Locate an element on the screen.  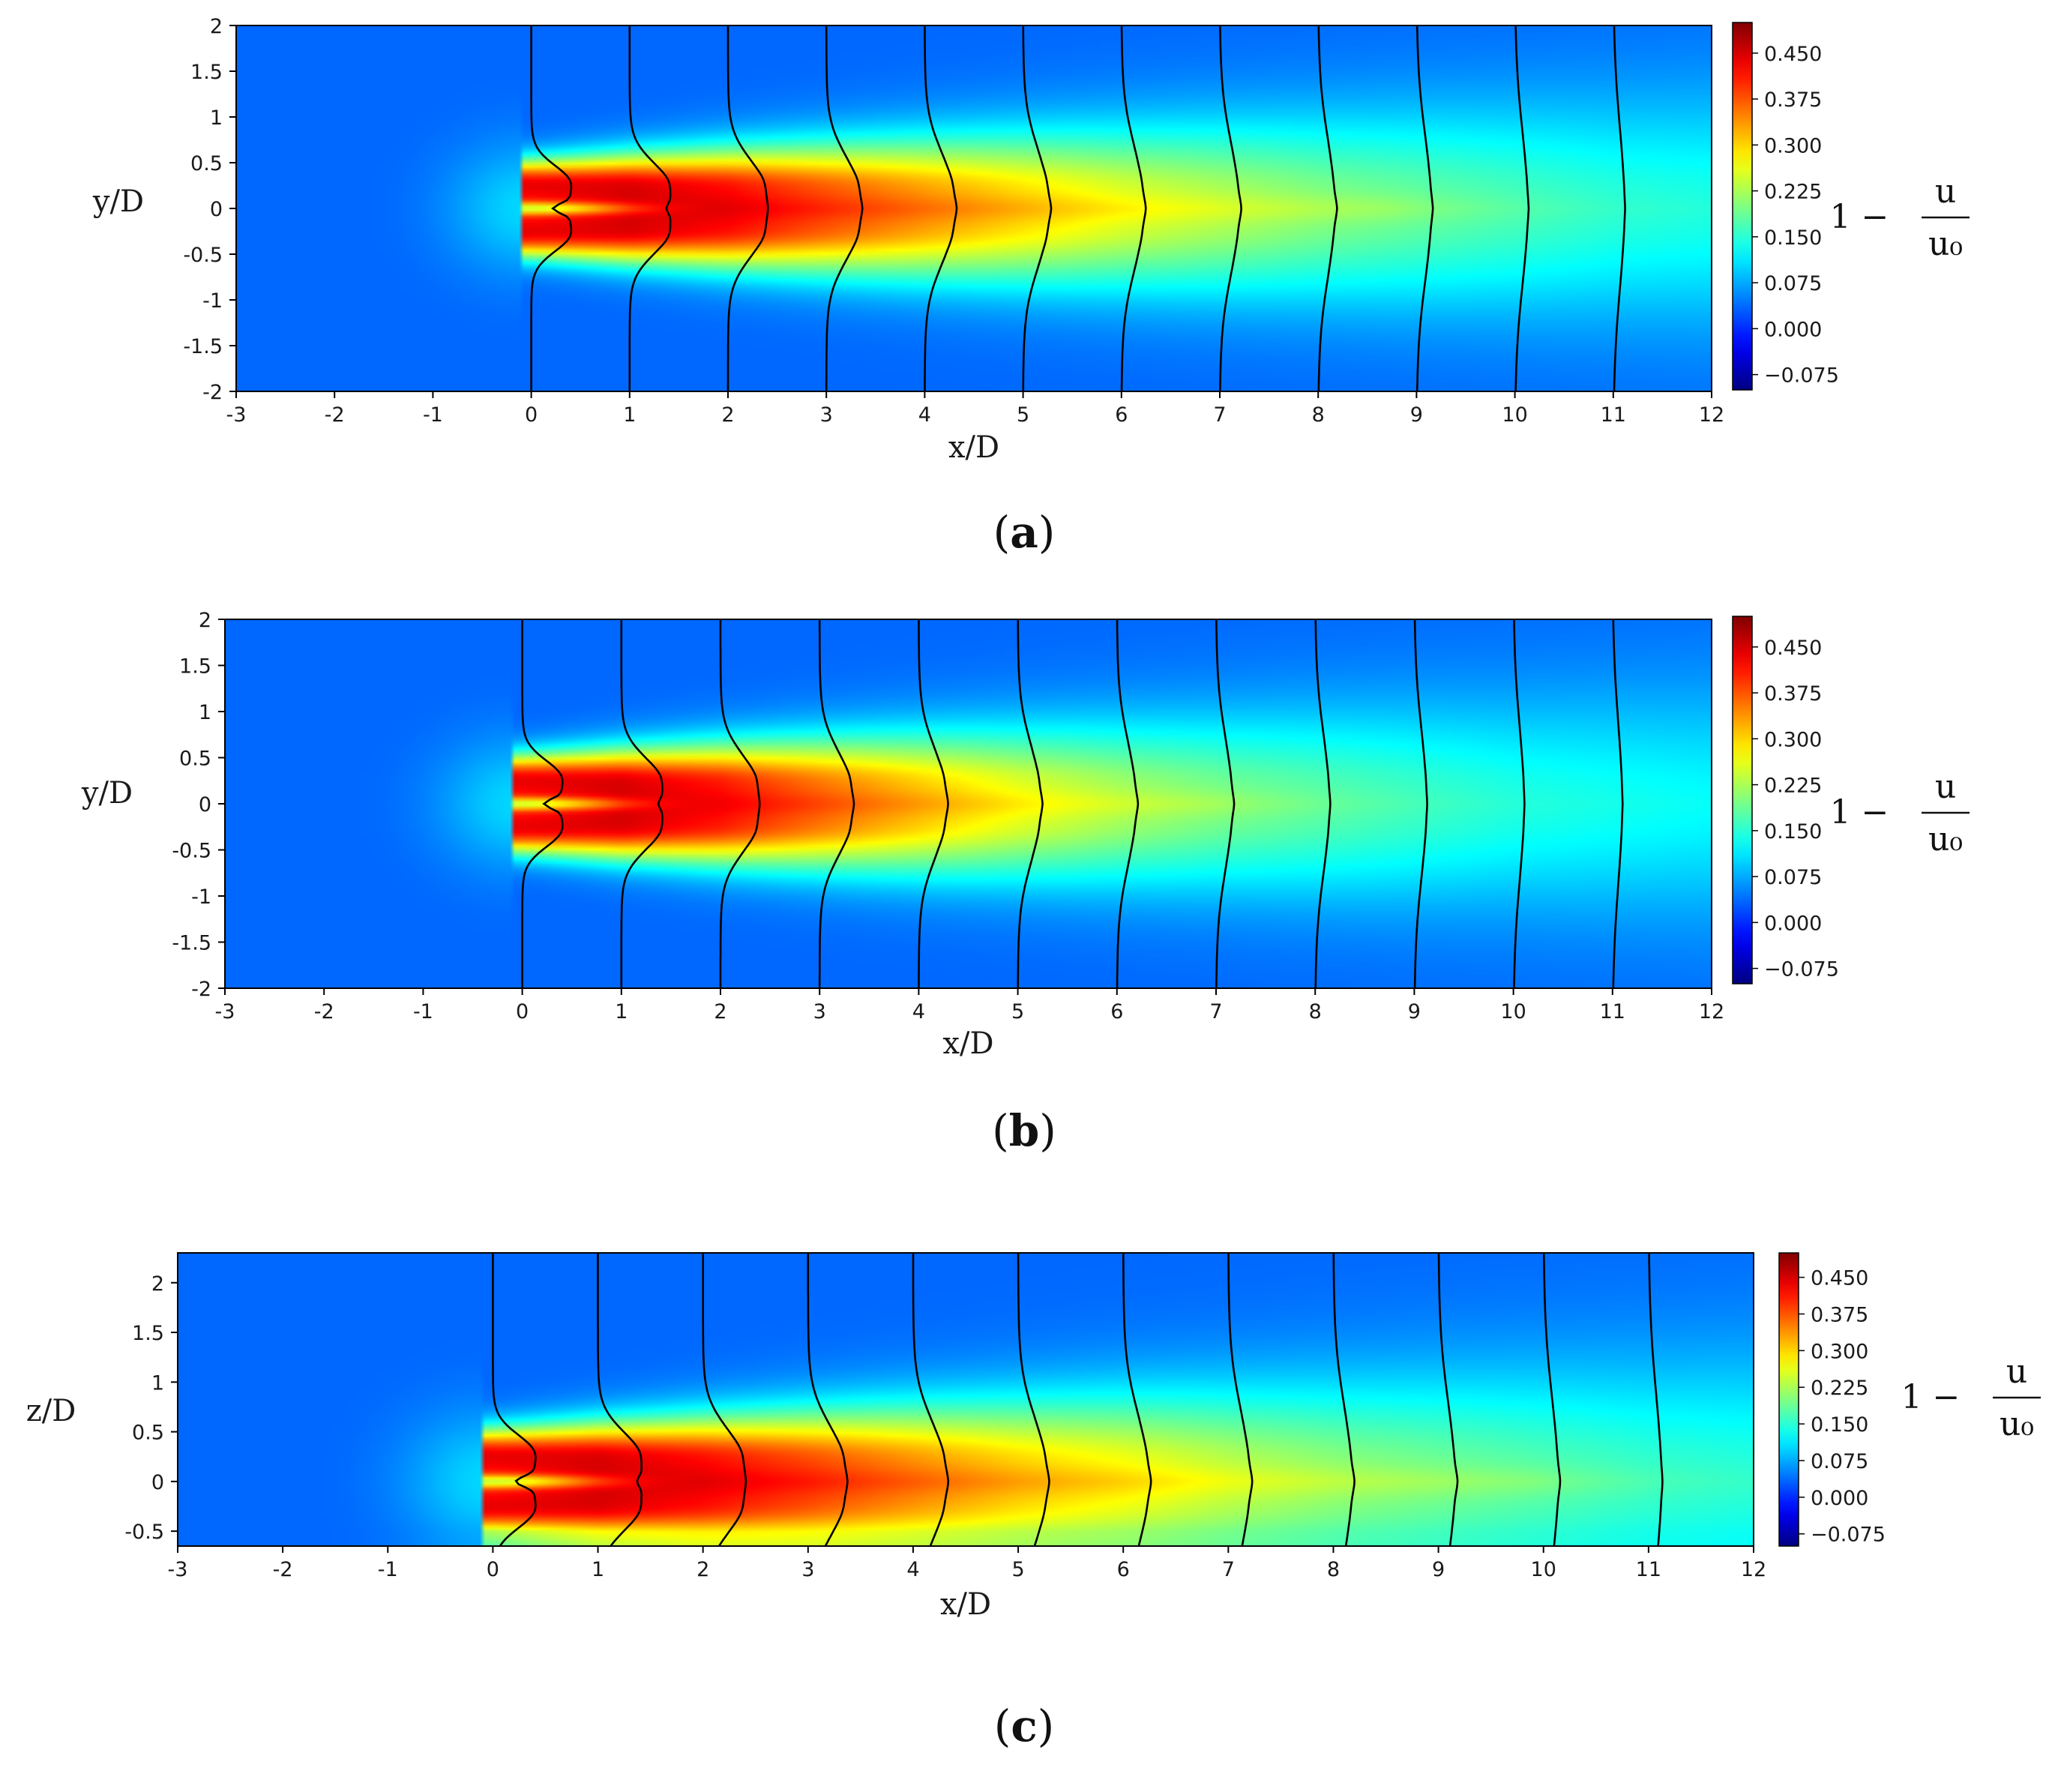
profile-line-x3 is located at coordinates (828, 1400).